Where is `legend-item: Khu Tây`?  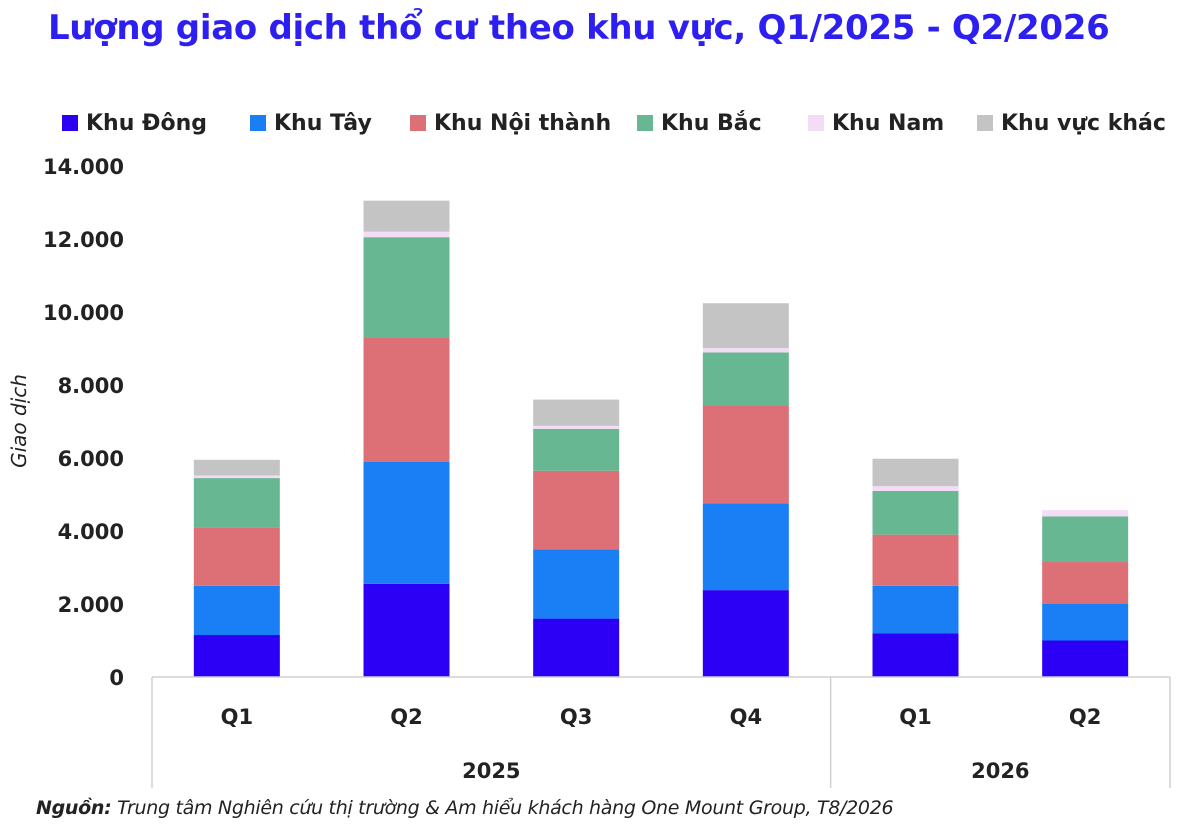
legend-item: Khu Tây is located at coordinates (311, 123).